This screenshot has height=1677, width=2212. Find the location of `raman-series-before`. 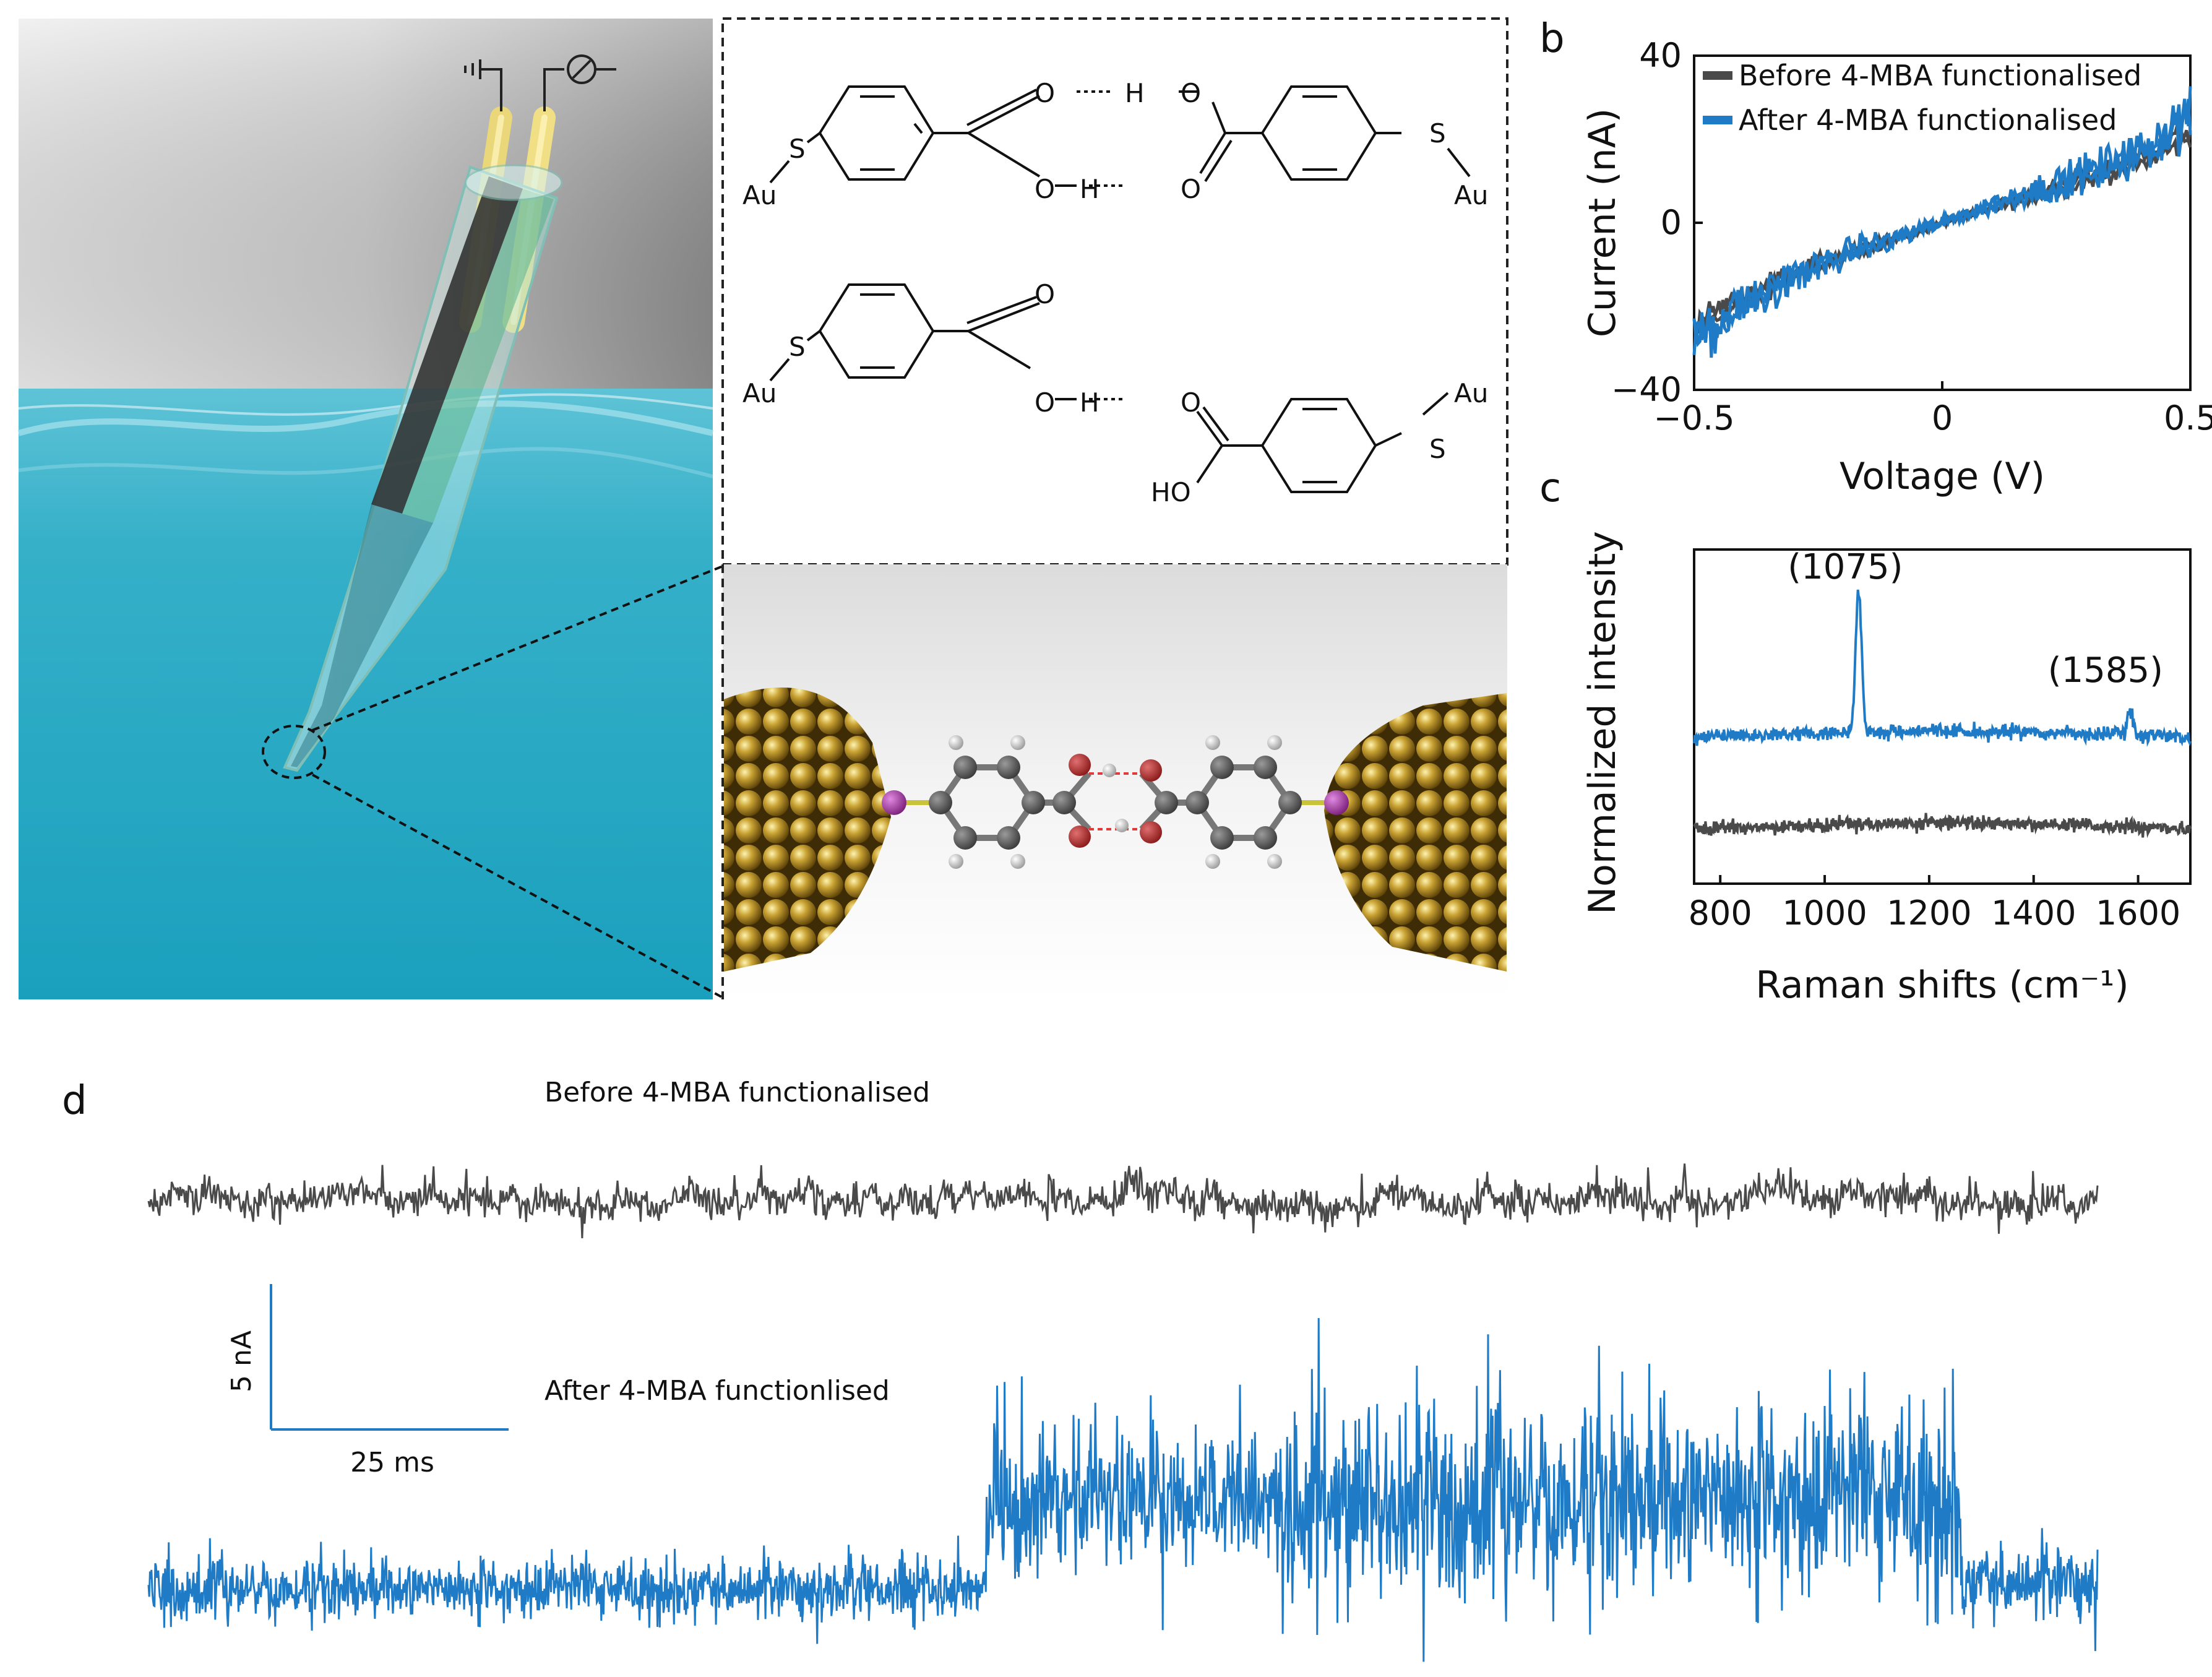

raman-series-before is located at coordinates (1942, 825).